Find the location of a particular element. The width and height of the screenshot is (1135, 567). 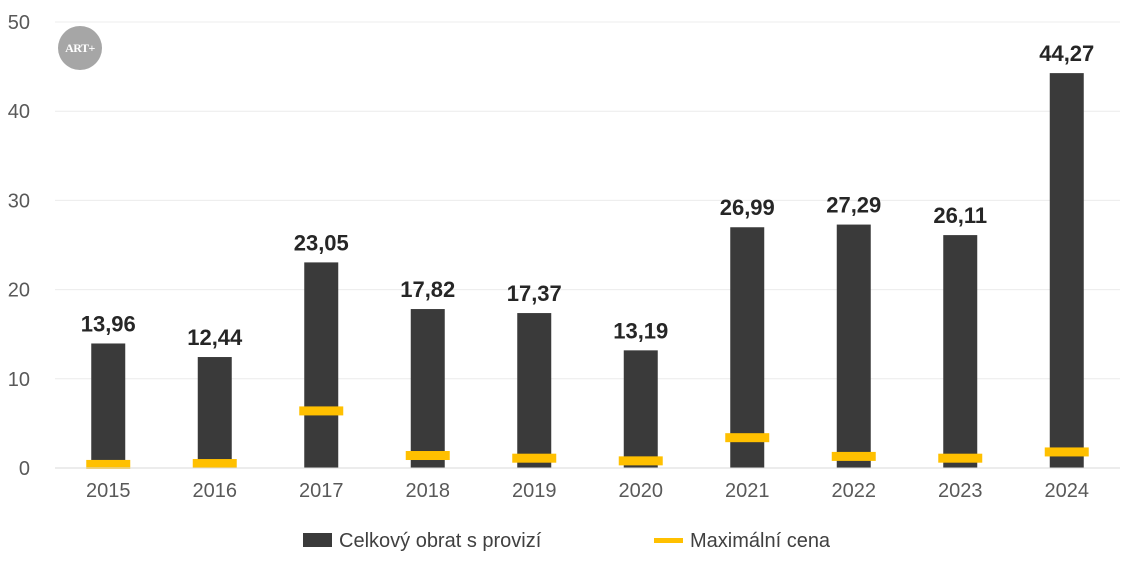

y-tick-label: 20 is located at coordinates (19, 291).